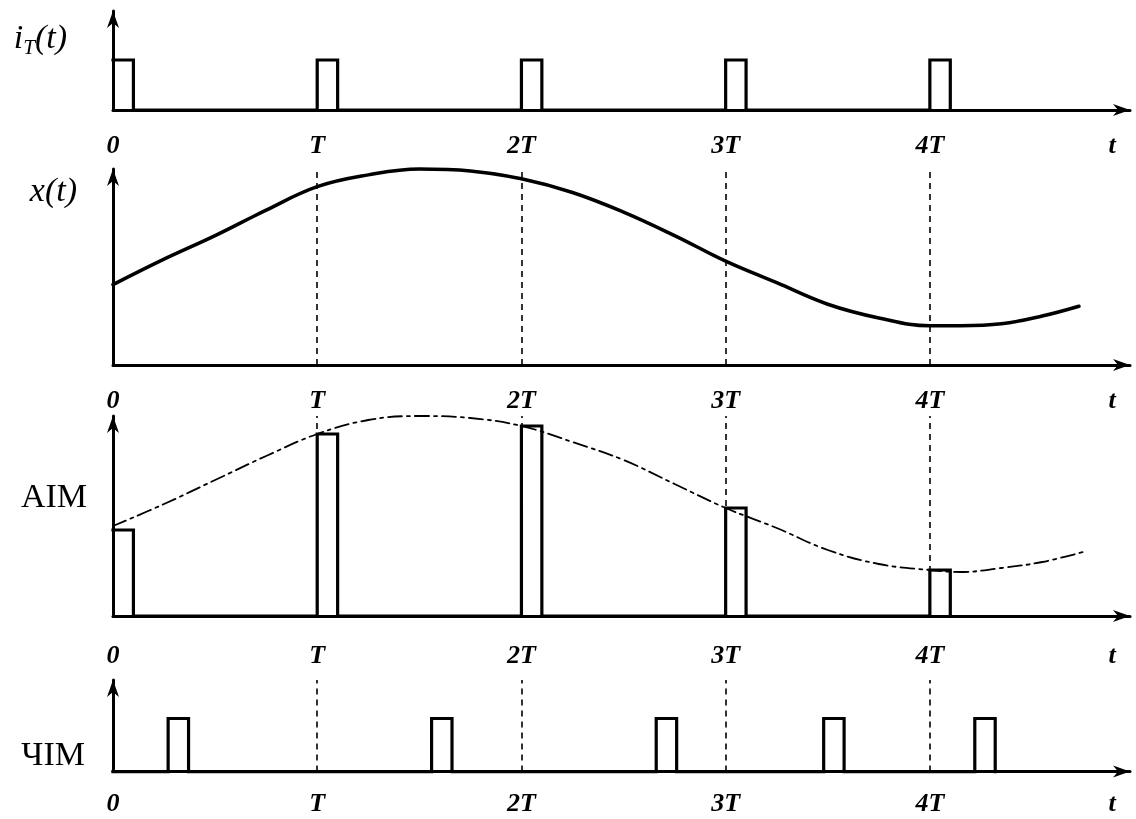 Image resolution: width=1136 pixels, height=819 pixels. I want to click on y-axis-title: i$_{T}$(t), so click(40, 39).